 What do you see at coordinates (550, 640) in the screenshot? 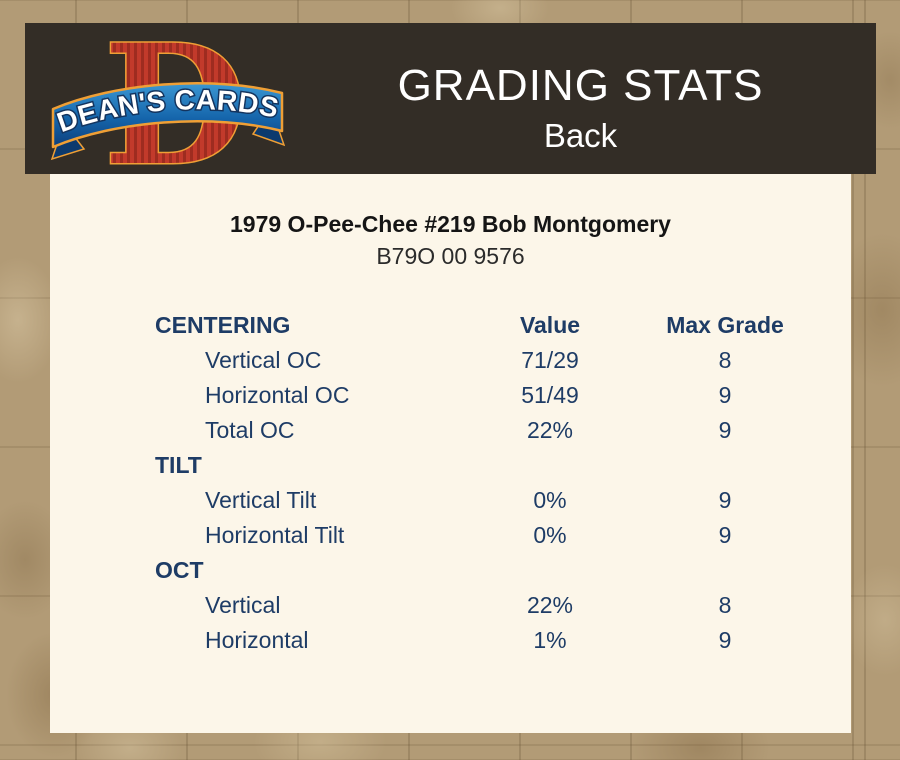
I see `row-value: 1%` at bounding box center [550, 640].